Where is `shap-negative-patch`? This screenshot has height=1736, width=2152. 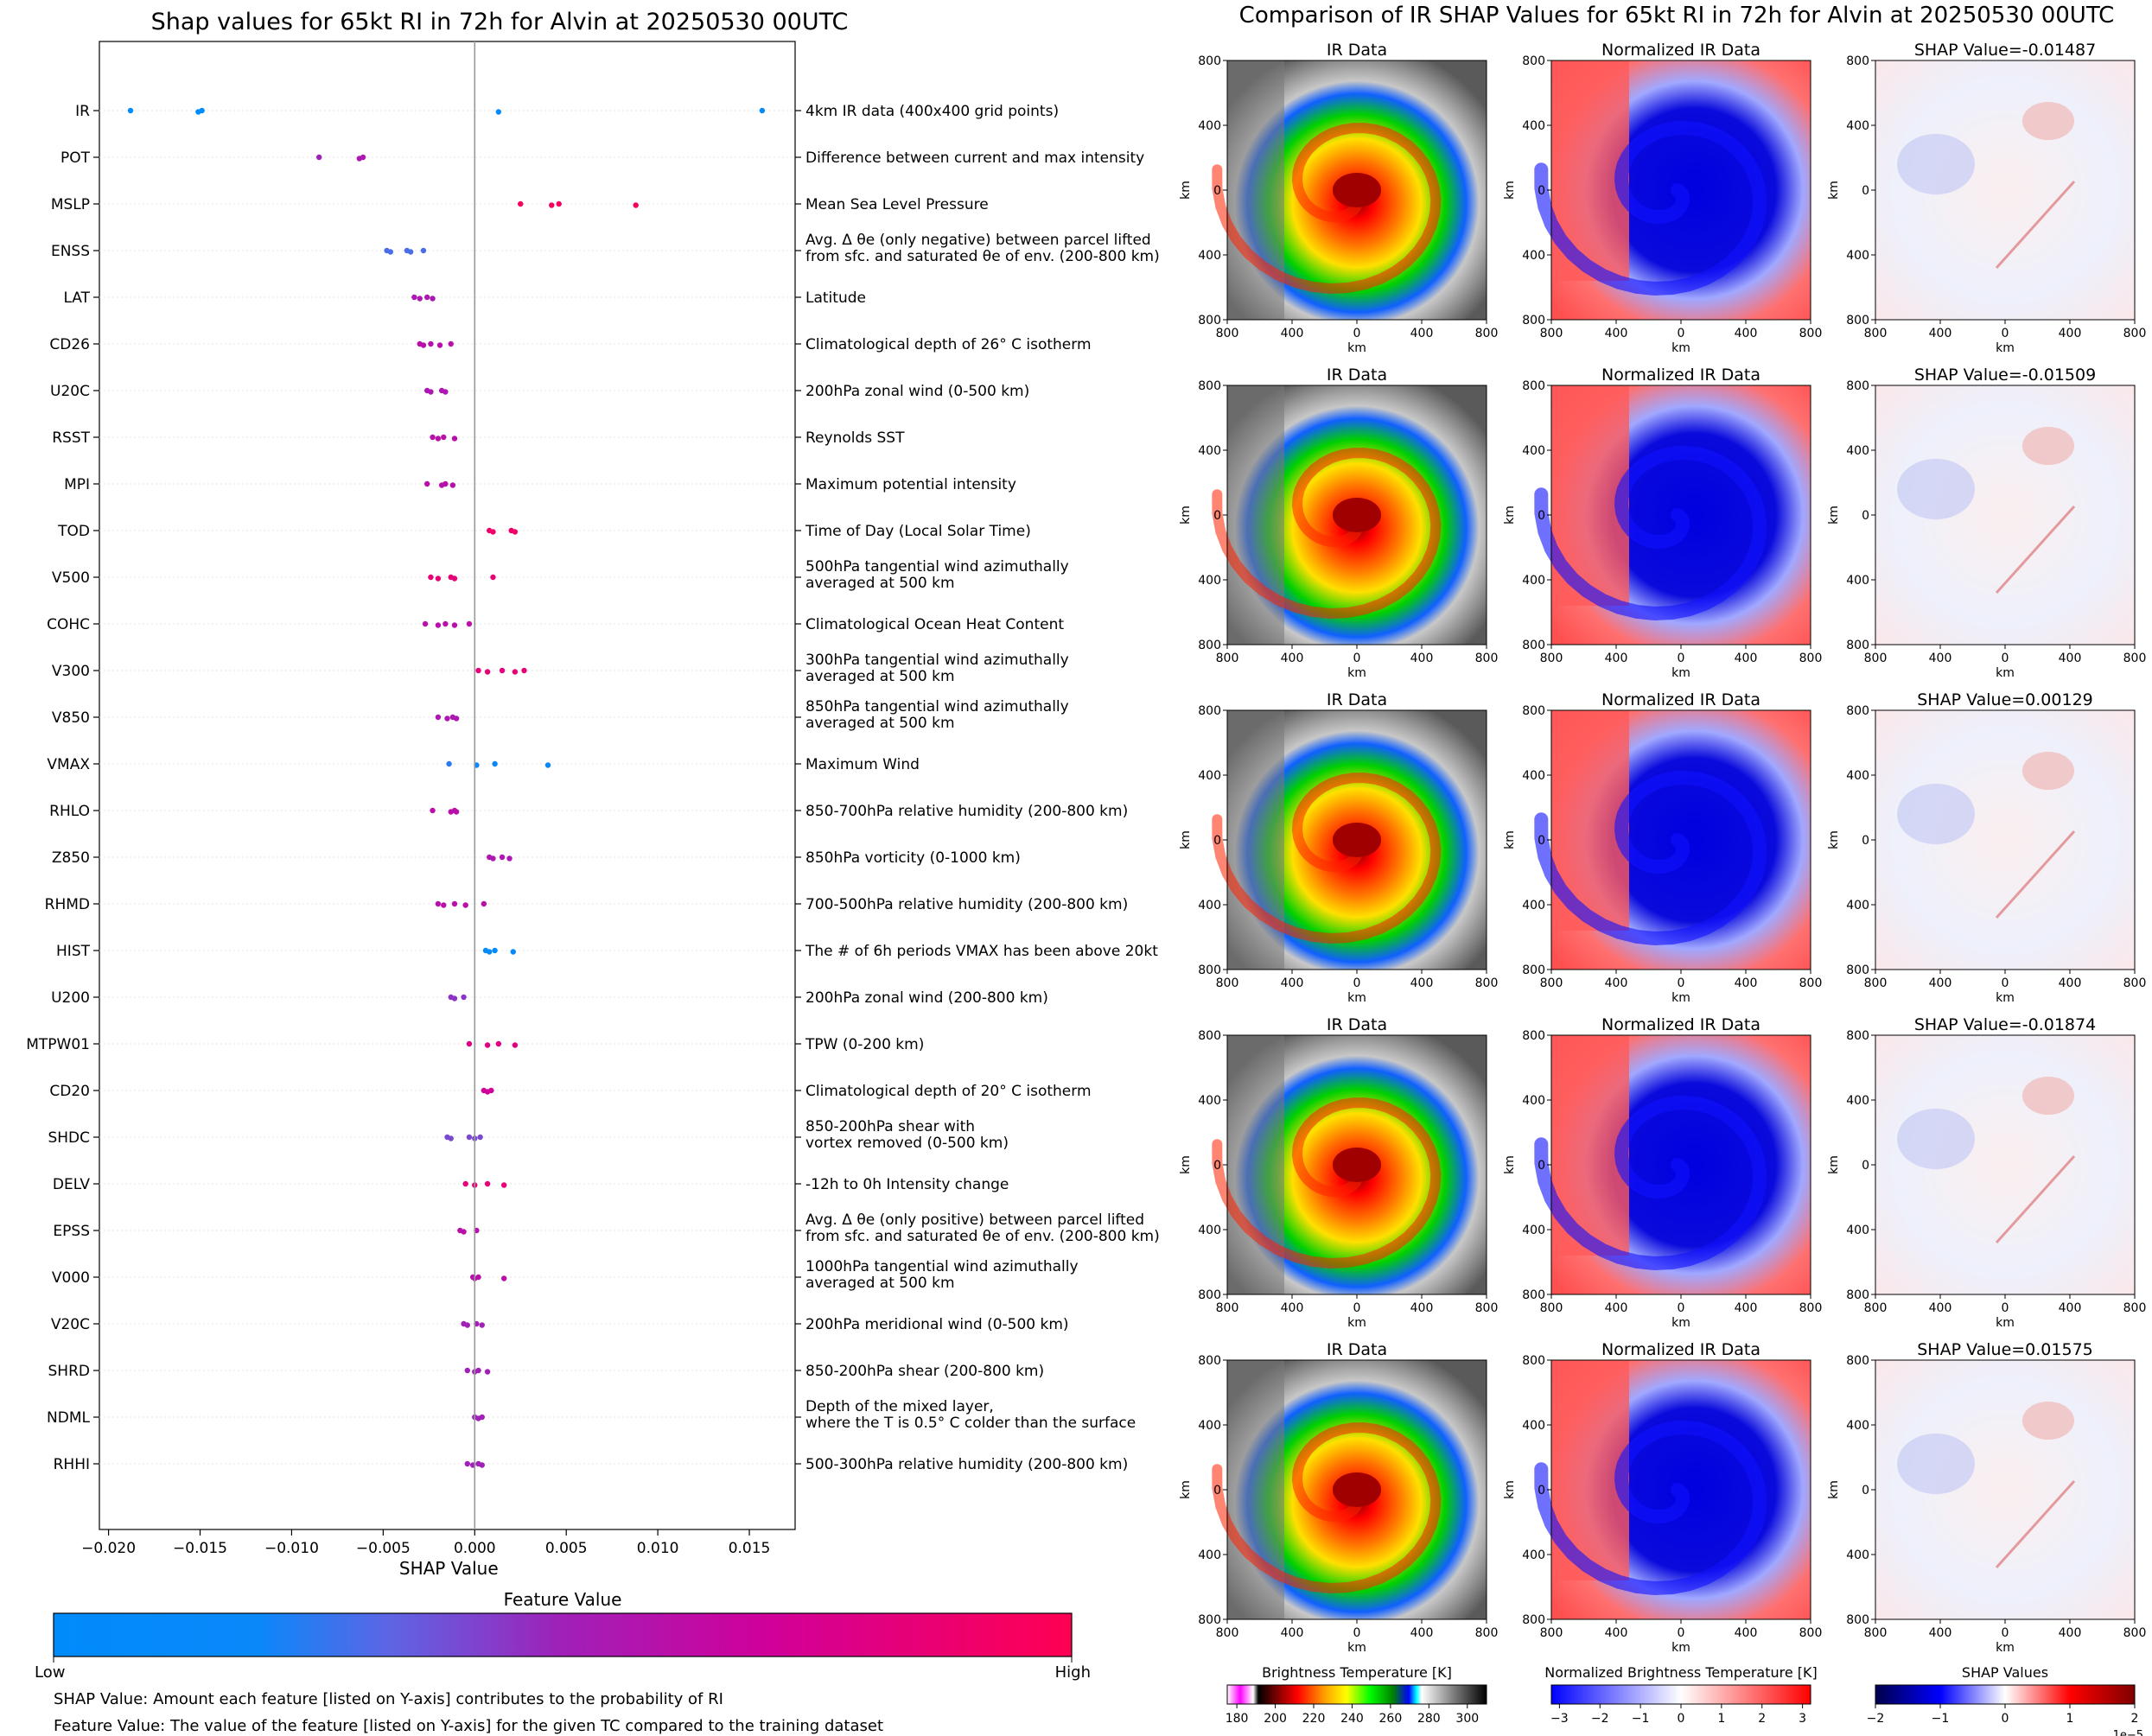
shap-negative-patch is located at coordinates (1936, 1464).